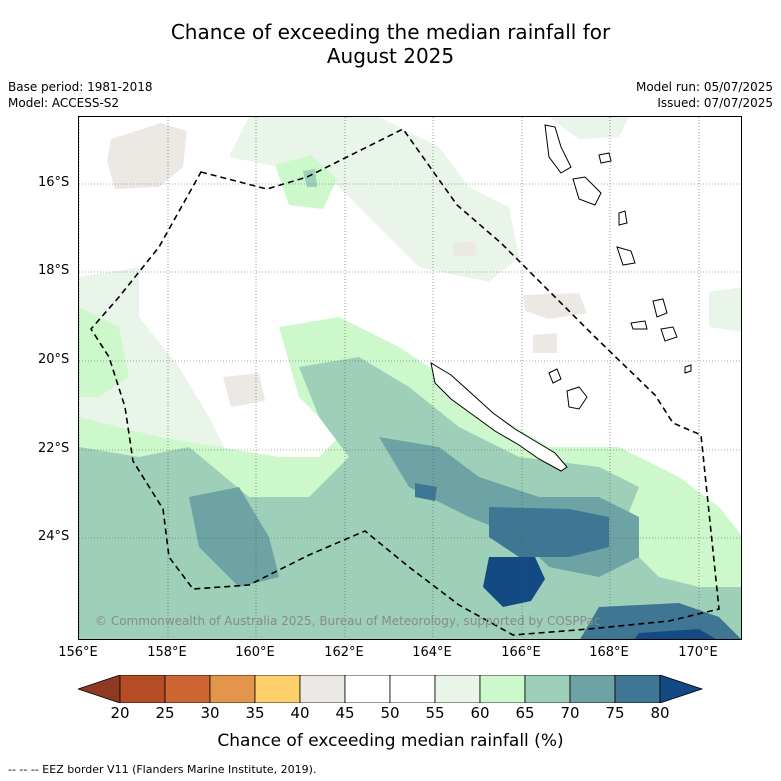 The height and width of the screenshot is (781, 781). Describe the element at coordinates (300, 713) in the screenshot. I see `colorbar-tick-label: 40` at that location.